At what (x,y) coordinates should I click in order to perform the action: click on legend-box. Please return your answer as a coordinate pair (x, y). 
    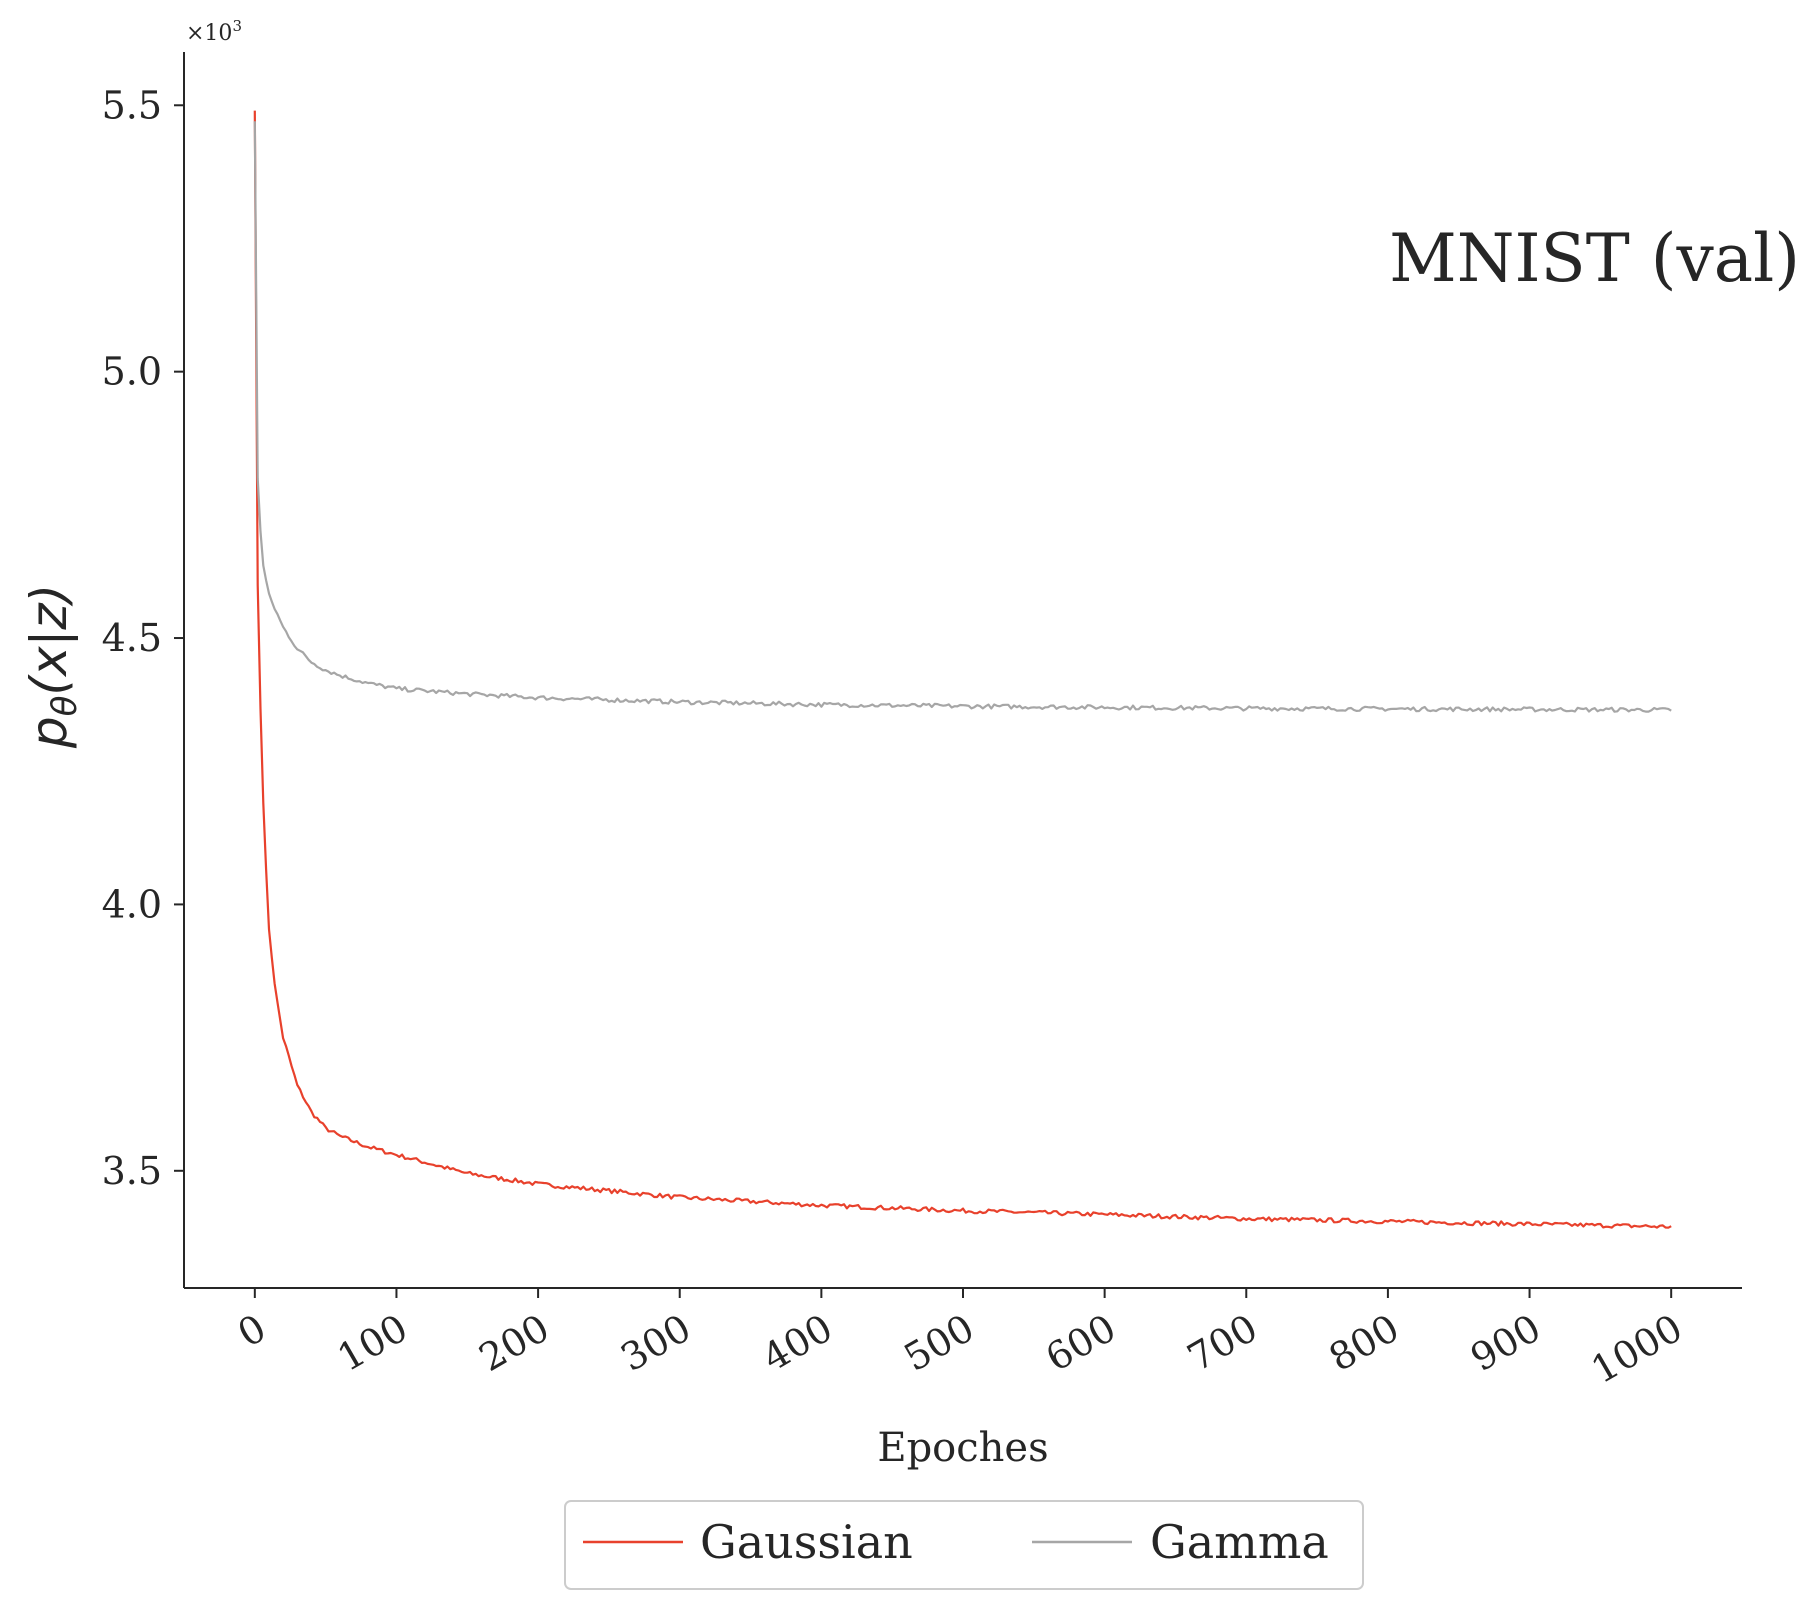
    Looking at the image, I should click on (964, 1545).